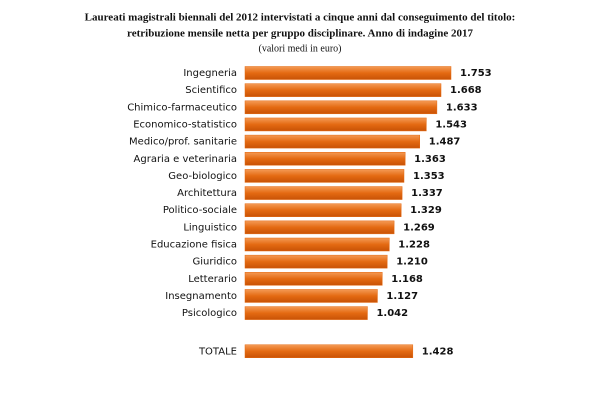 This screenshot has height=400, width=600. I want to click on category-label: TOTALE, so click(217, 351).